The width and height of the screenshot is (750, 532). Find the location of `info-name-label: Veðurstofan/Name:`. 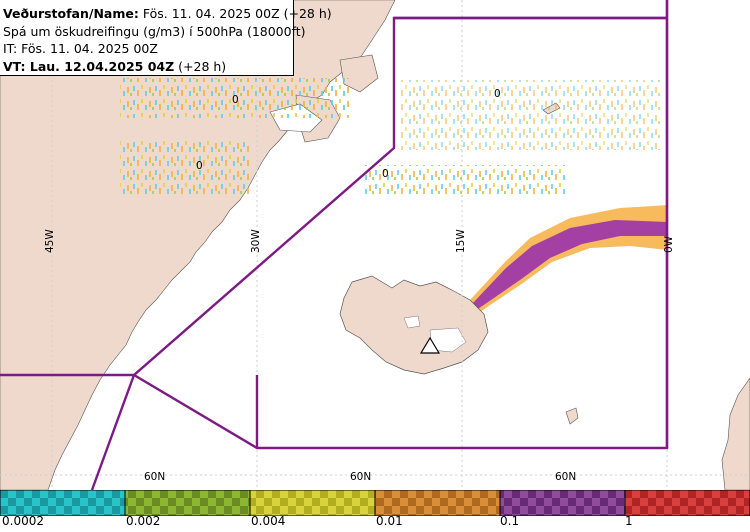

info-name-label: Veðurstofan/Name: is located at coordinates (71, 13).